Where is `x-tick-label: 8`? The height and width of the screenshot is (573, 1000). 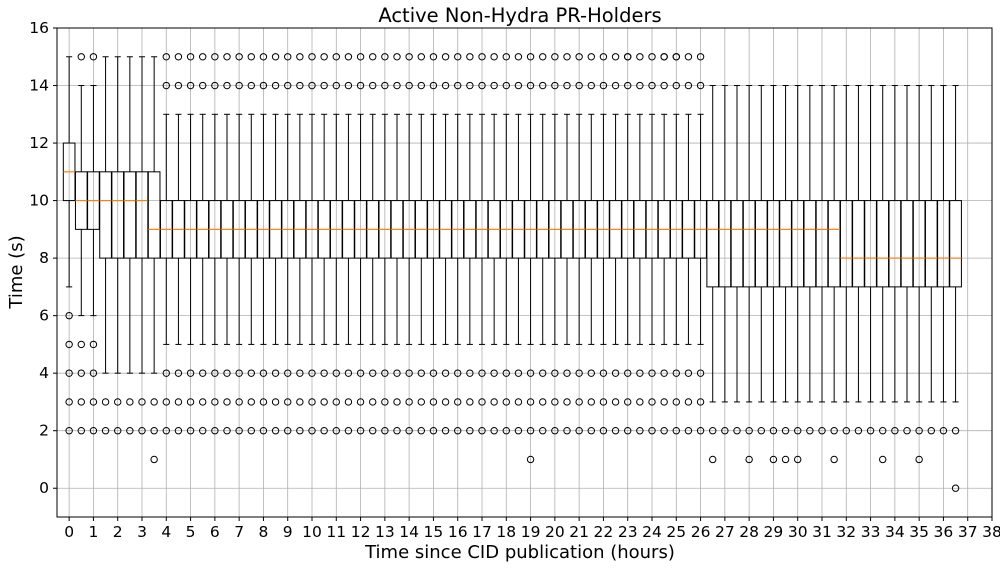
x-tick-label: 8 is located at coordinates (263, 532).